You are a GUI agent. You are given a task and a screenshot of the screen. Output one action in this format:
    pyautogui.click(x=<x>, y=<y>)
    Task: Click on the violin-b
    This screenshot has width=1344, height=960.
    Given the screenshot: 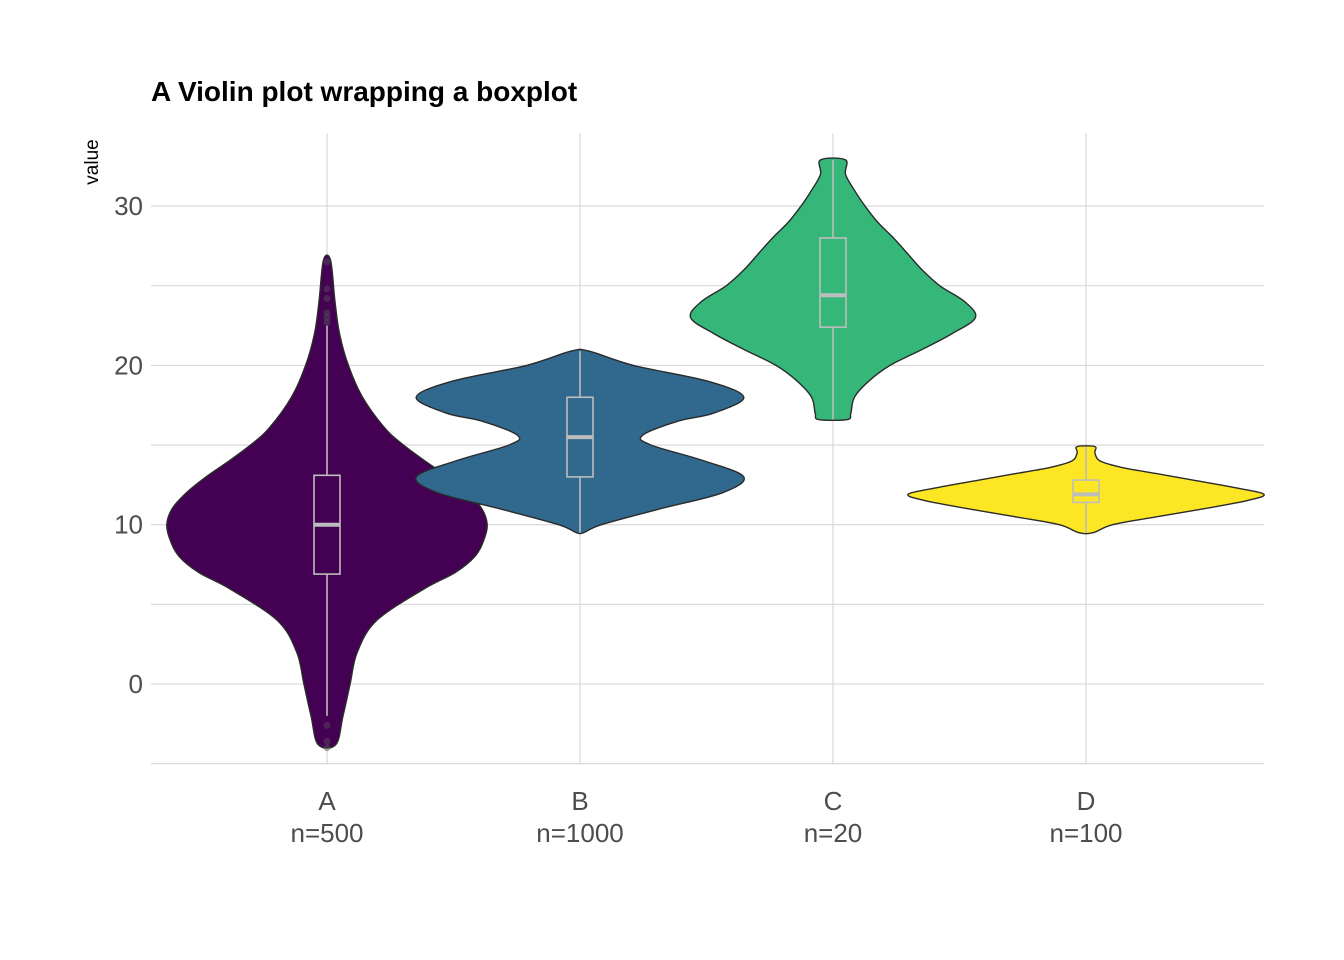 What is the action you would take?
    pyautogui.click(x=580, y=441)
    